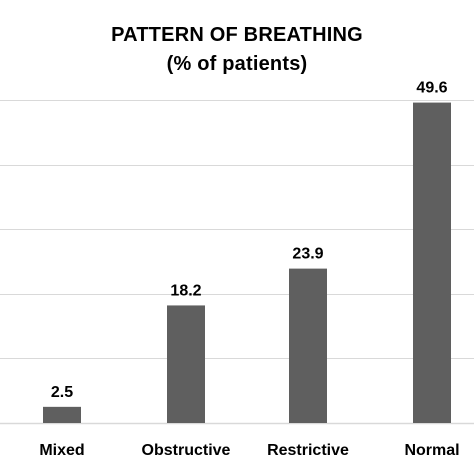  Describe the element at coordinates (61, 450) in the screenshot. I see `x-tick-label-mixed: Mixed` at that location.